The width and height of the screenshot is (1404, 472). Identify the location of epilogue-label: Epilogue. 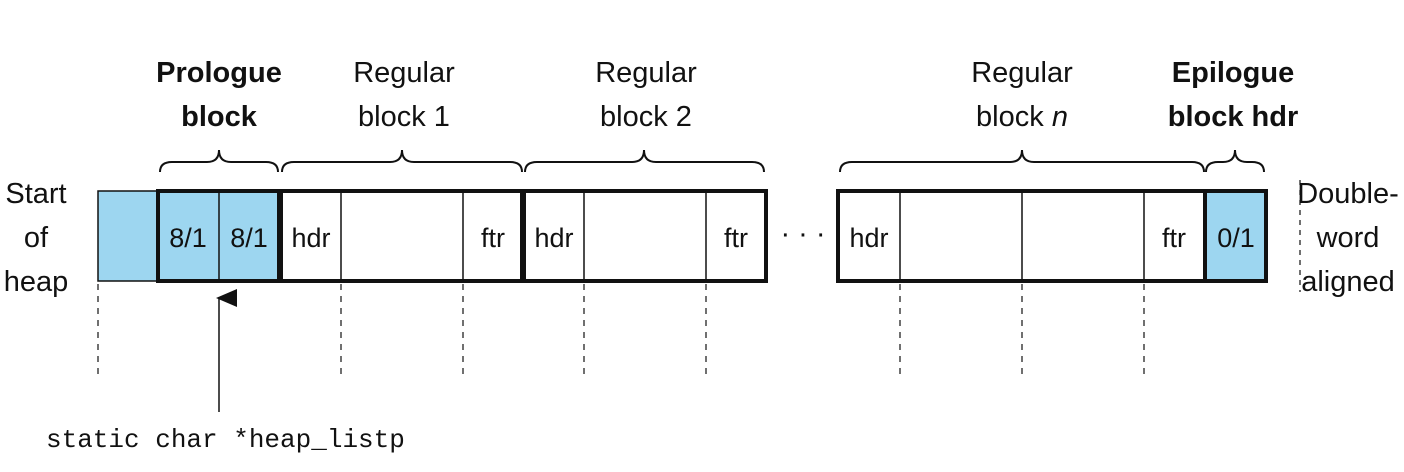
(1233, 73).